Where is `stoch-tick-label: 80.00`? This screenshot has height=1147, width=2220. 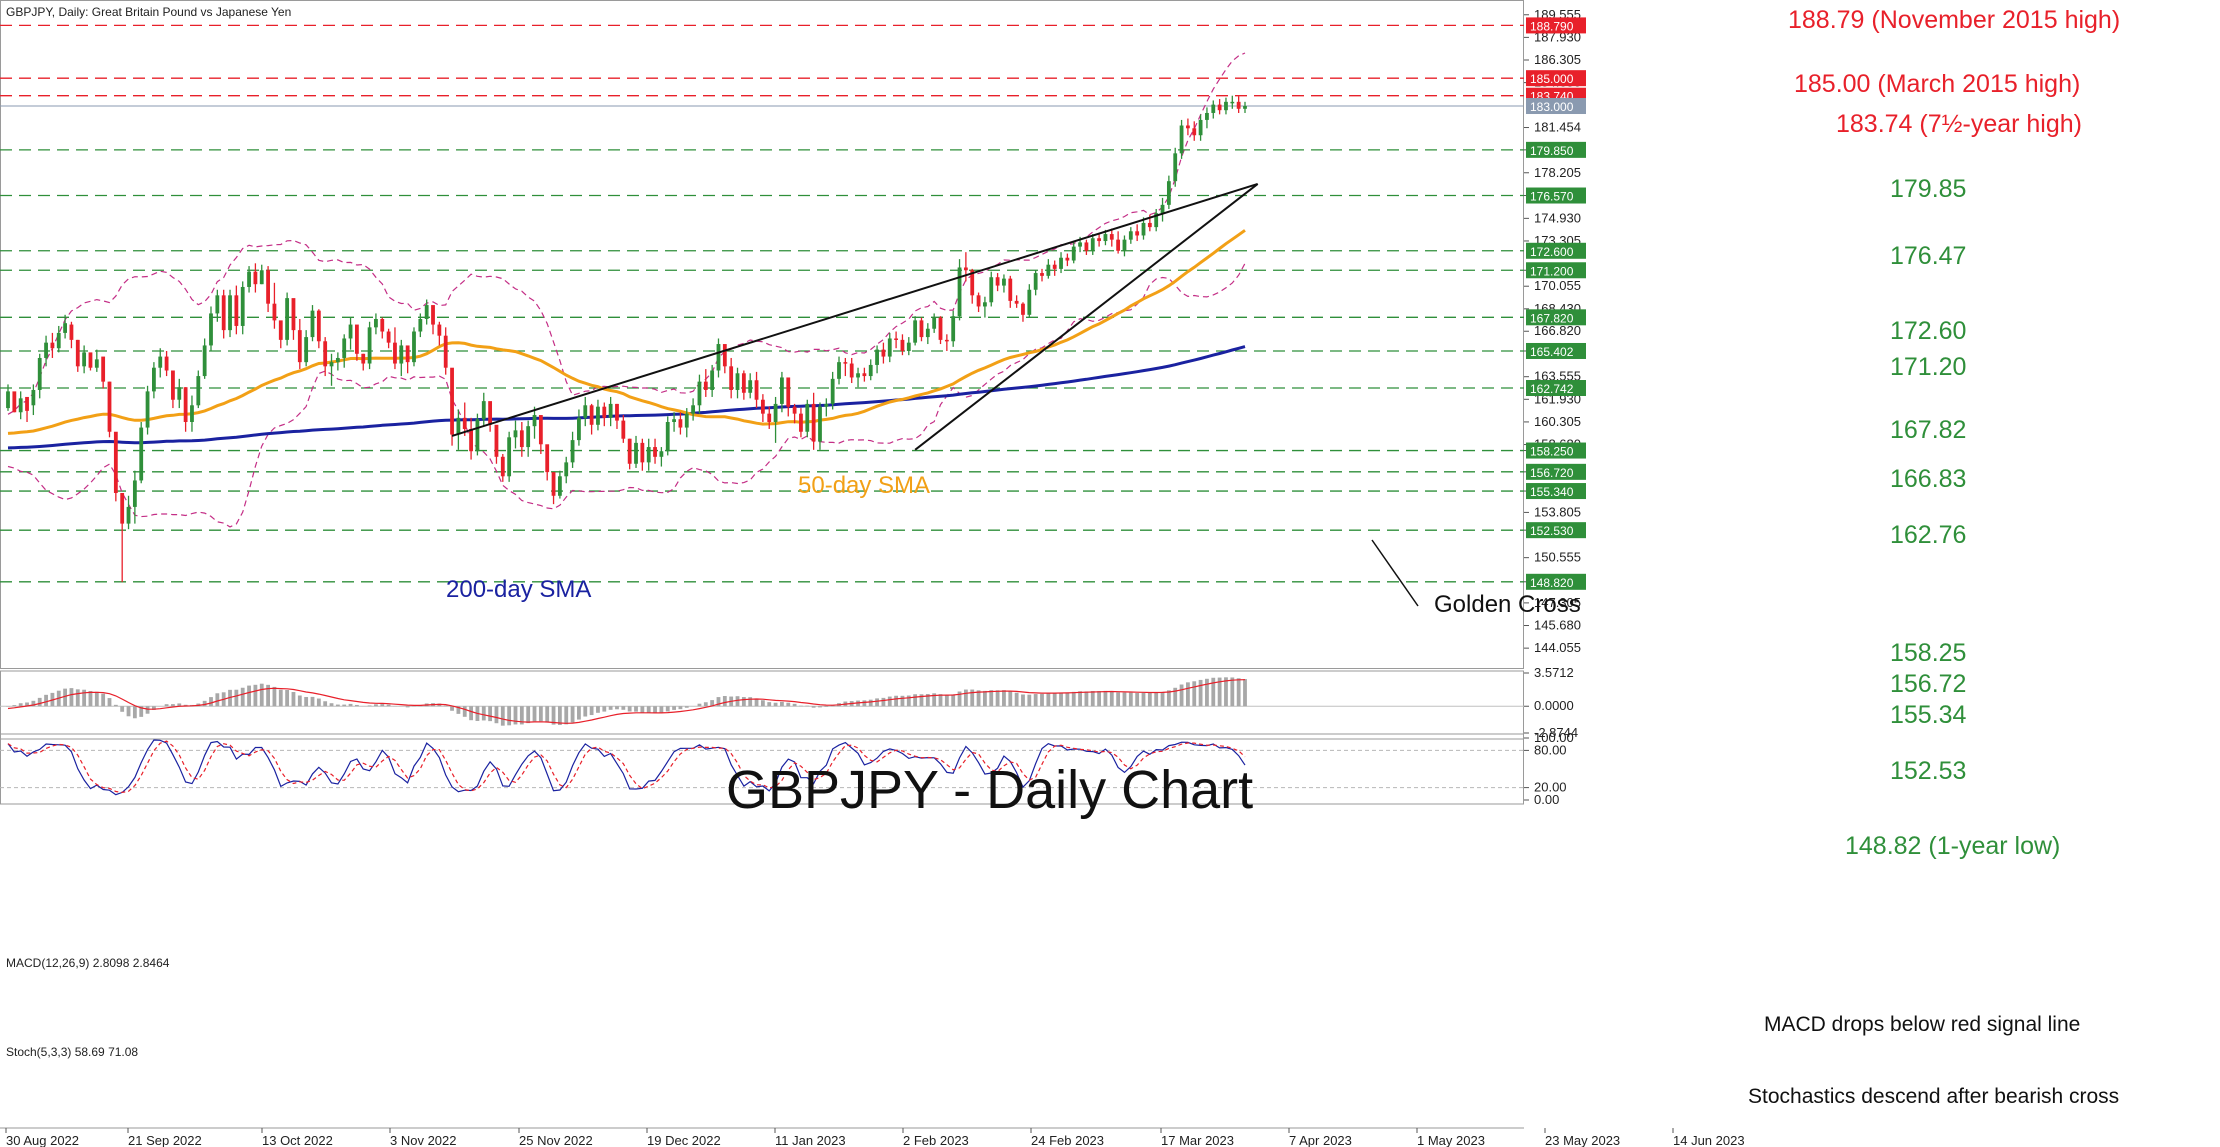
stoch-tick-label: 80.00 is located at coordinates (1550, 749).